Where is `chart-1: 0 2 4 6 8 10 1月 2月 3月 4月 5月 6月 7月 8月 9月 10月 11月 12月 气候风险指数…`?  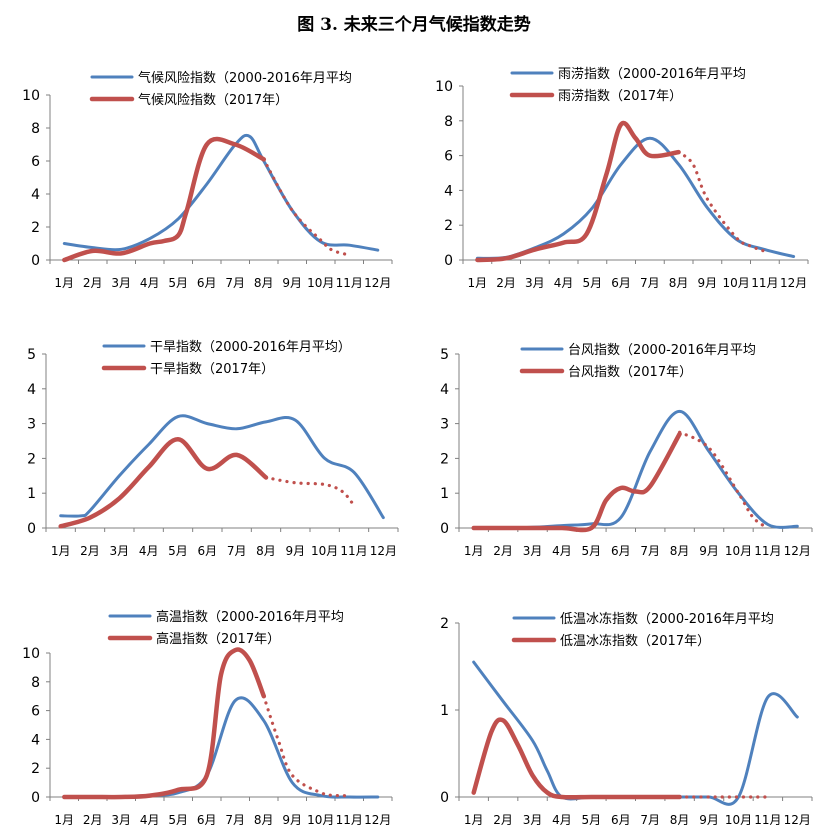 chart-1: 0 2 4 6 8 10 1月 2月 3月 4月 5月 6月 7月 8月 9月 10月 11月 12月 气候风险指数… is located at coordinates (207, 180).